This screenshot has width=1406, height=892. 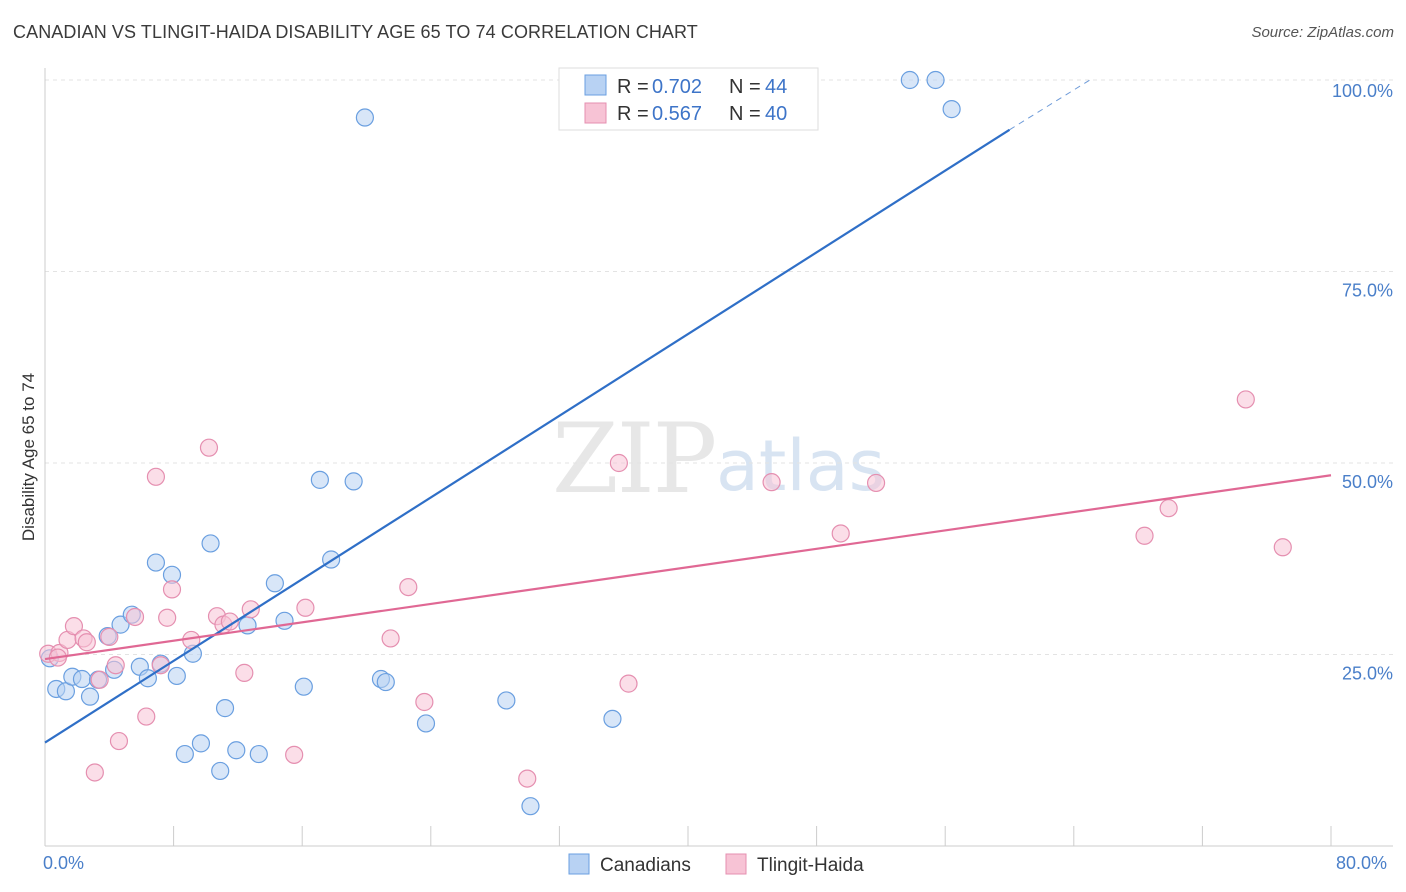 What do you see at coordinates (633, 114) in the screenshot?
I see `legend-r-label-1: R =` at bounding box center [633, 114].